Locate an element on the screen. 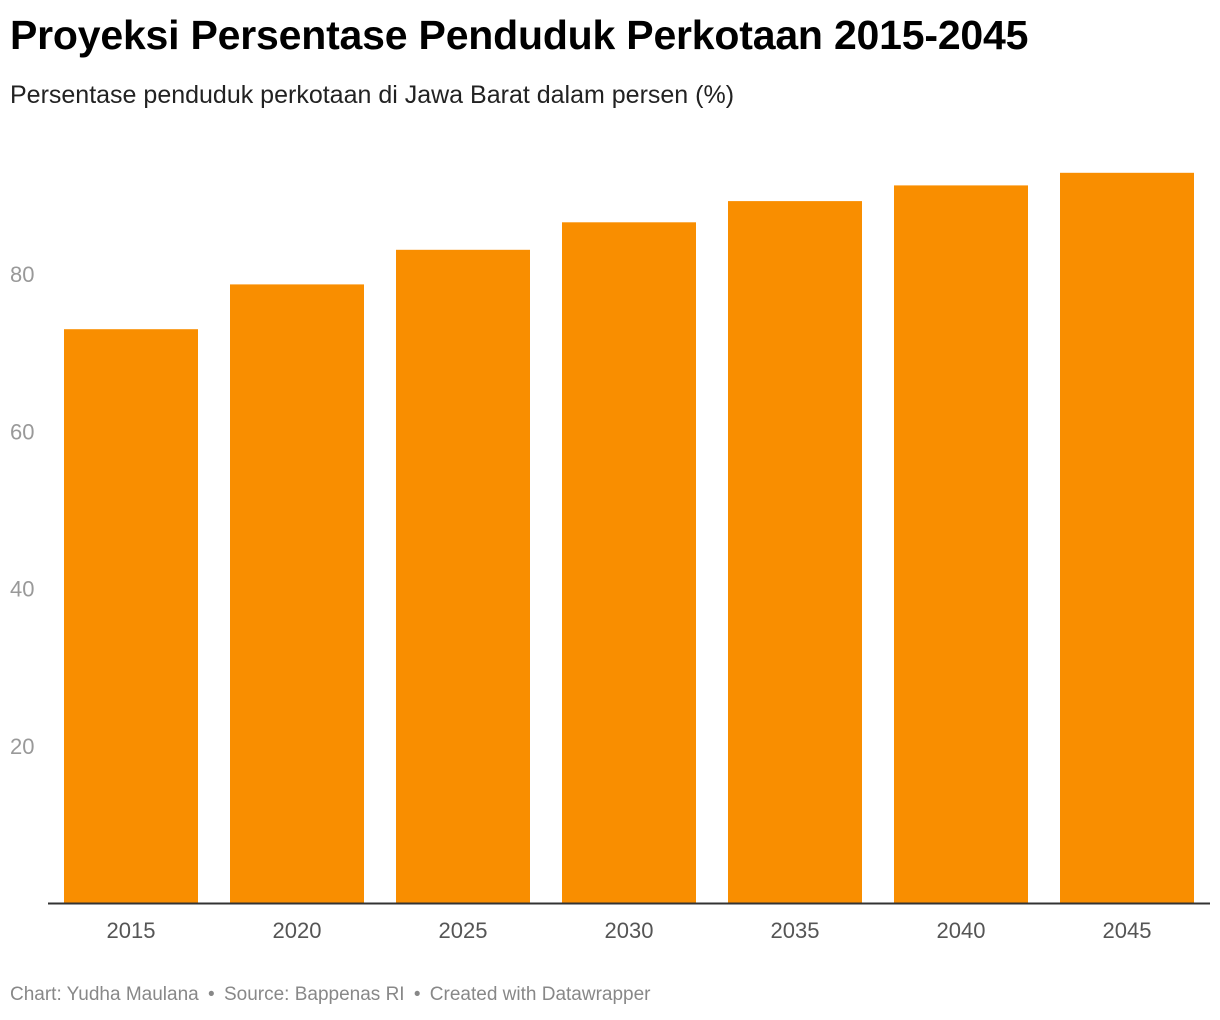  x-tick-label: 2015 is located at coordinates (131, 930).